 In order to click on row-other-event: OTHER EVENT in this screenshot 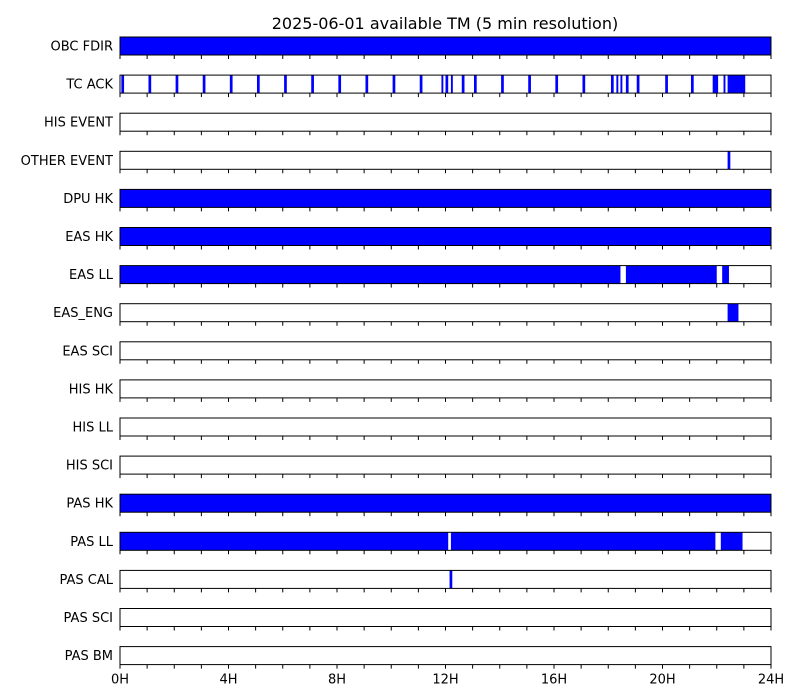, I will do `click(396, 162)`.